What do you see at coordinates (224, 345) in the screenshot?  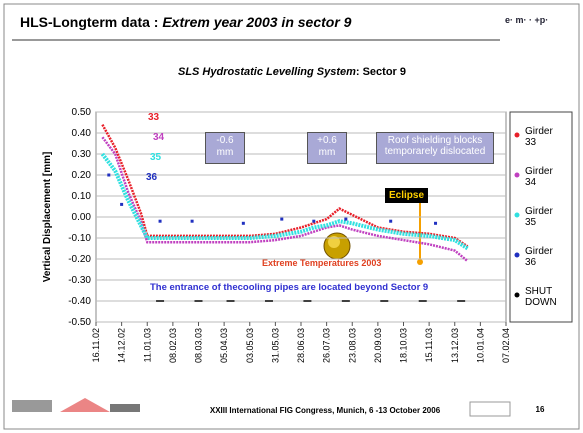 I see `x-tick-label: 05.04.03` at bounding box center [224, 345].